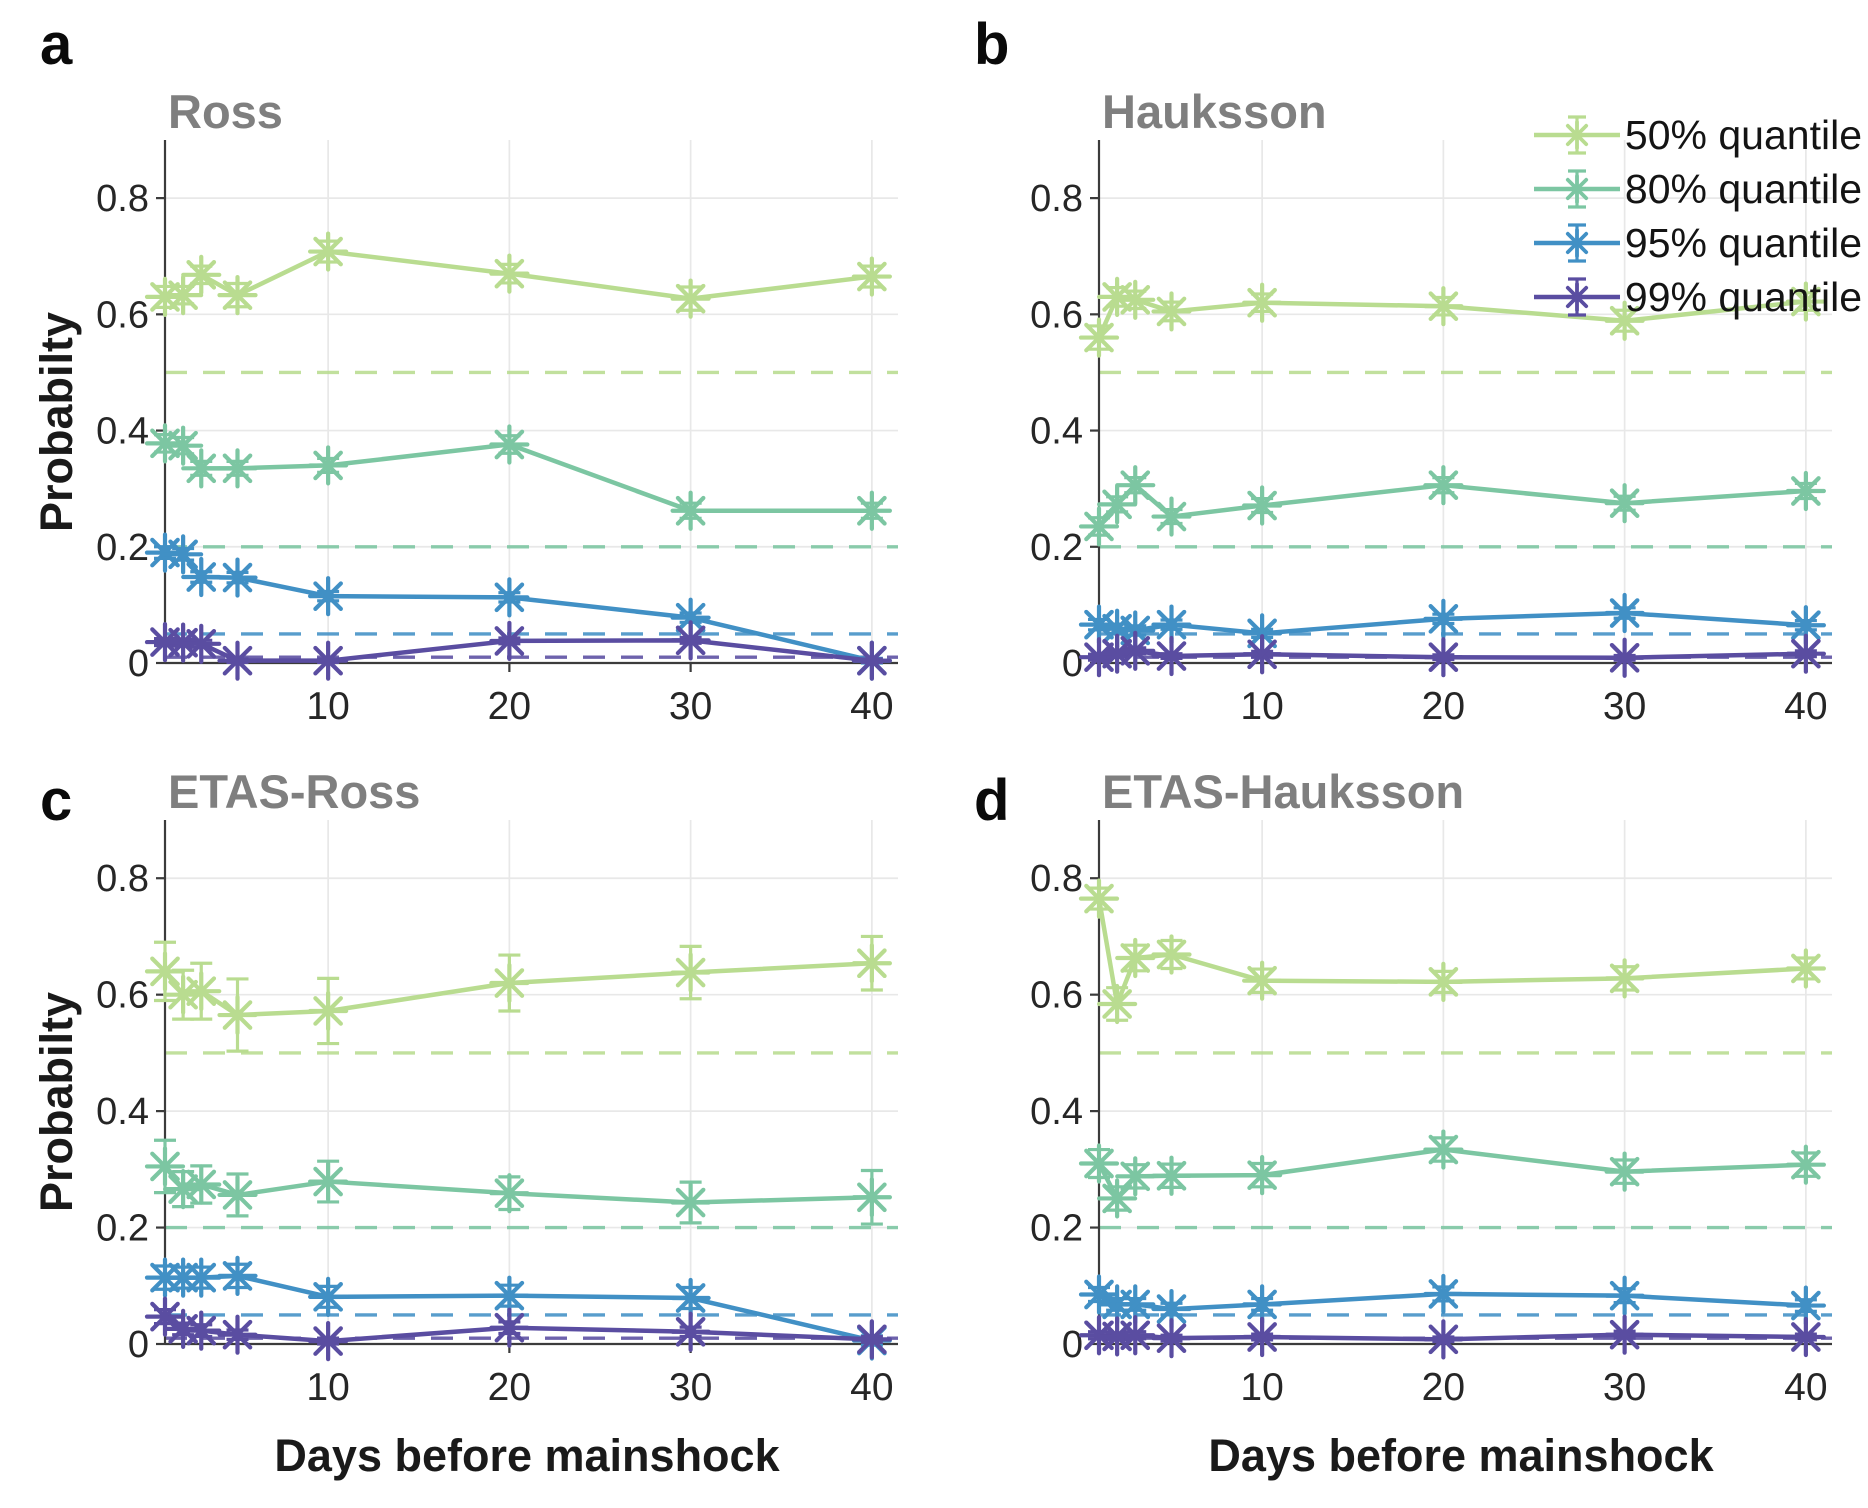 This screenshot has width=1868, height=1508. I want to click on y-tick-label: 0, so click(138, 664).